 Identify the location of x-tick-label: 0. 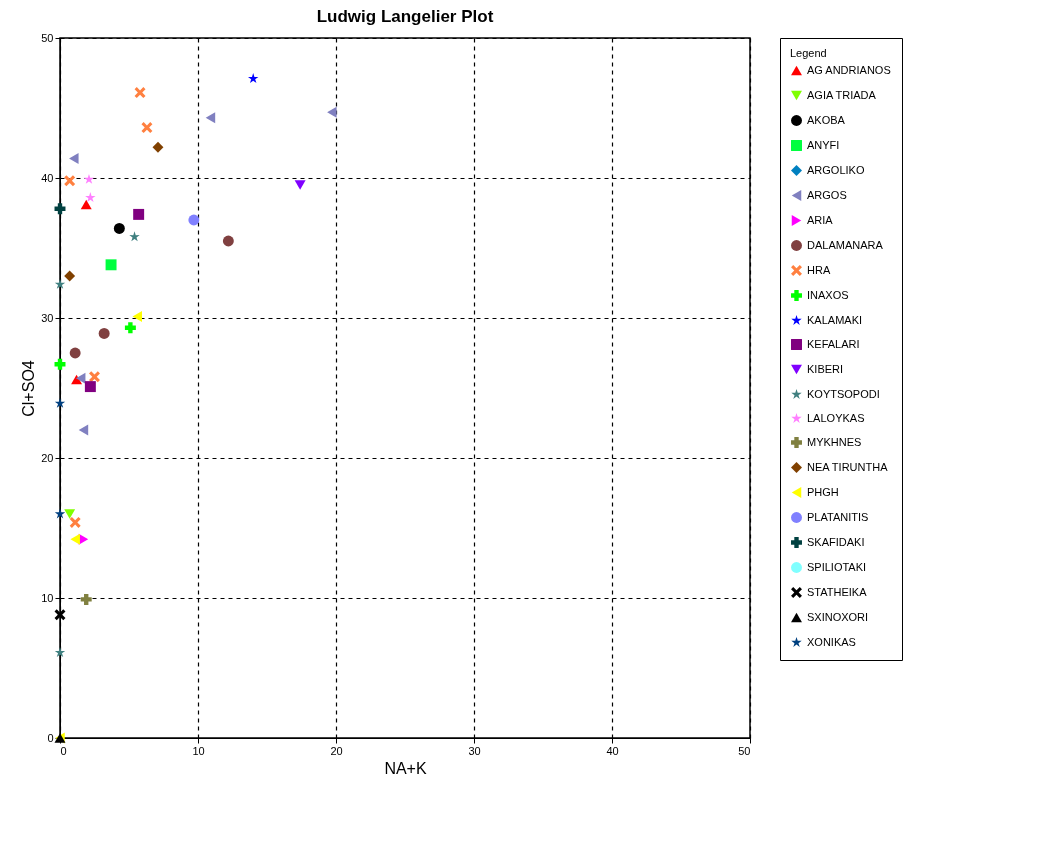
(63, 750).